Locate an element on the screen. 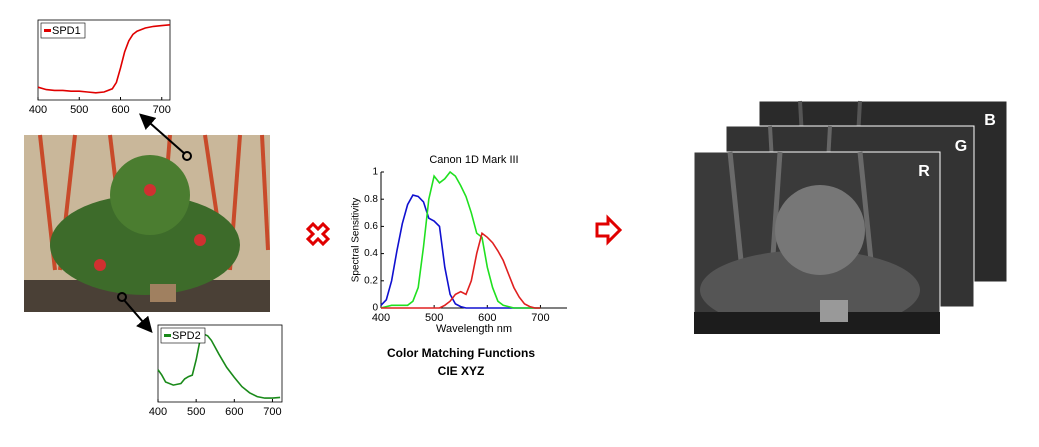  y-tick-label: 0 is located at coordinates (375, 308).